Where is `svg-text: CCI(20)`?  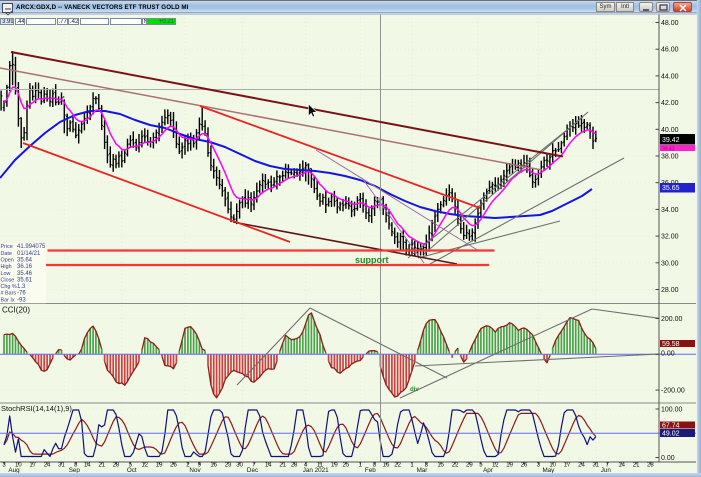 svg-text: CCI(20) is located at coordinates (16, 310).